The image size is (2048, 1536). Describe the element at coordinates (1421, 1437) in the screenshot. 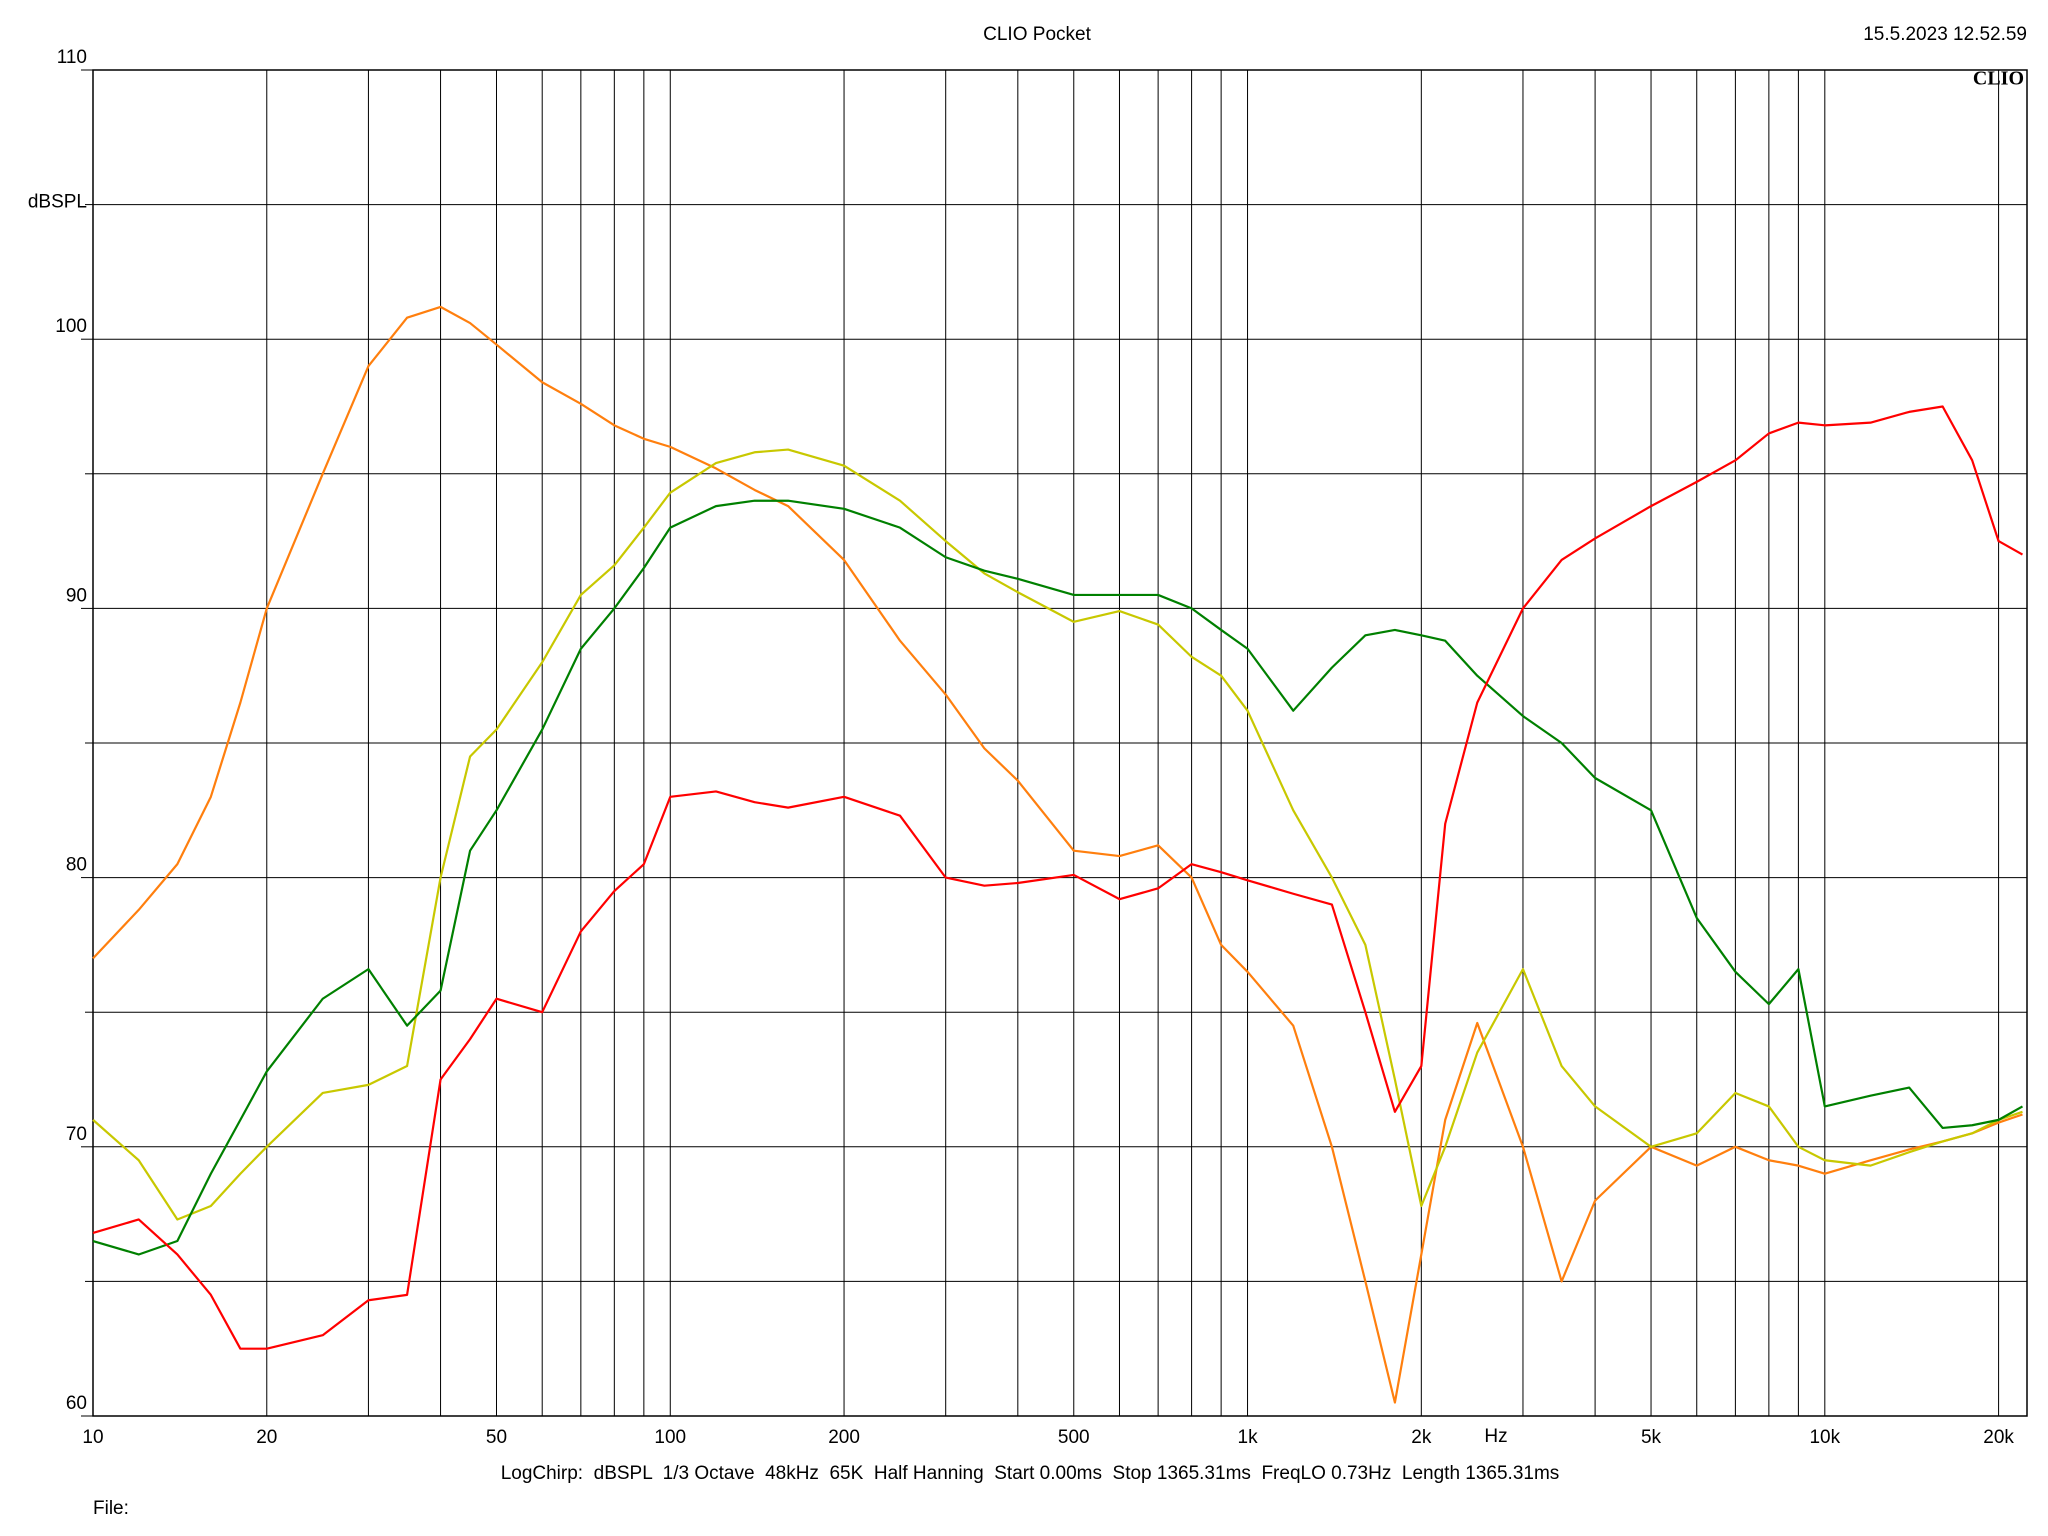

I see `x-tick-label: 2k` at that location.